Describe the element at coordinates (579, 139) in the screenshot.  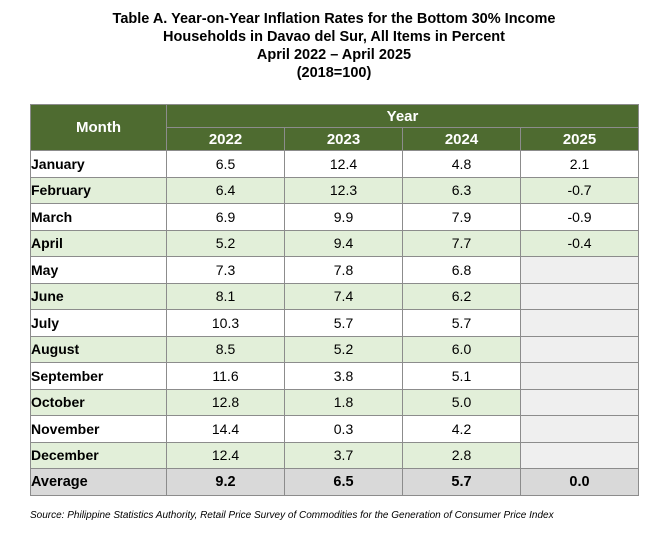
I see `year-header-2025: 2025` at that location.